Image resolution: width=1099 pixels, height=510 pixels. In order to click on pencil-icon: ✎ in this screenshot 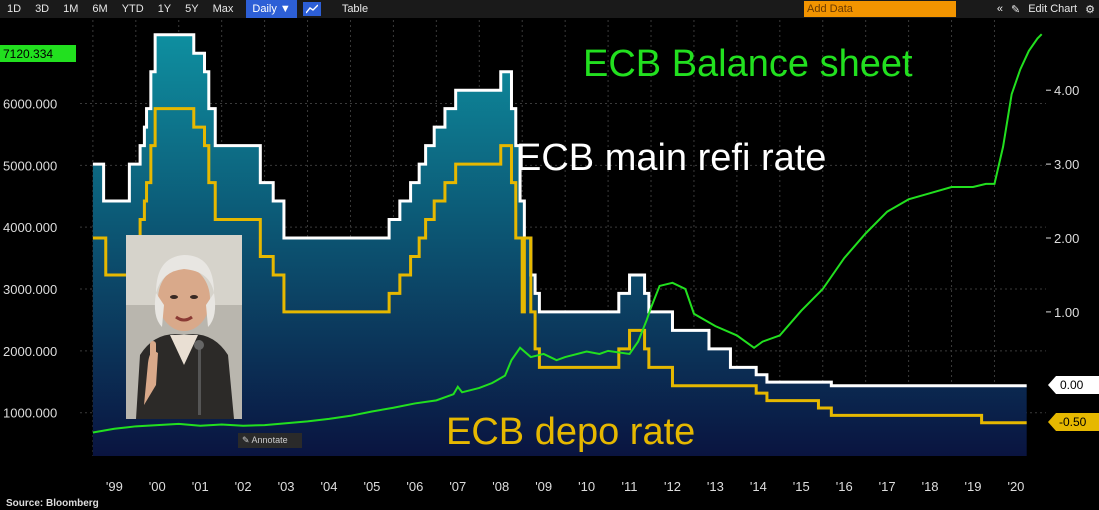, I will do `click(1015, 9)`.